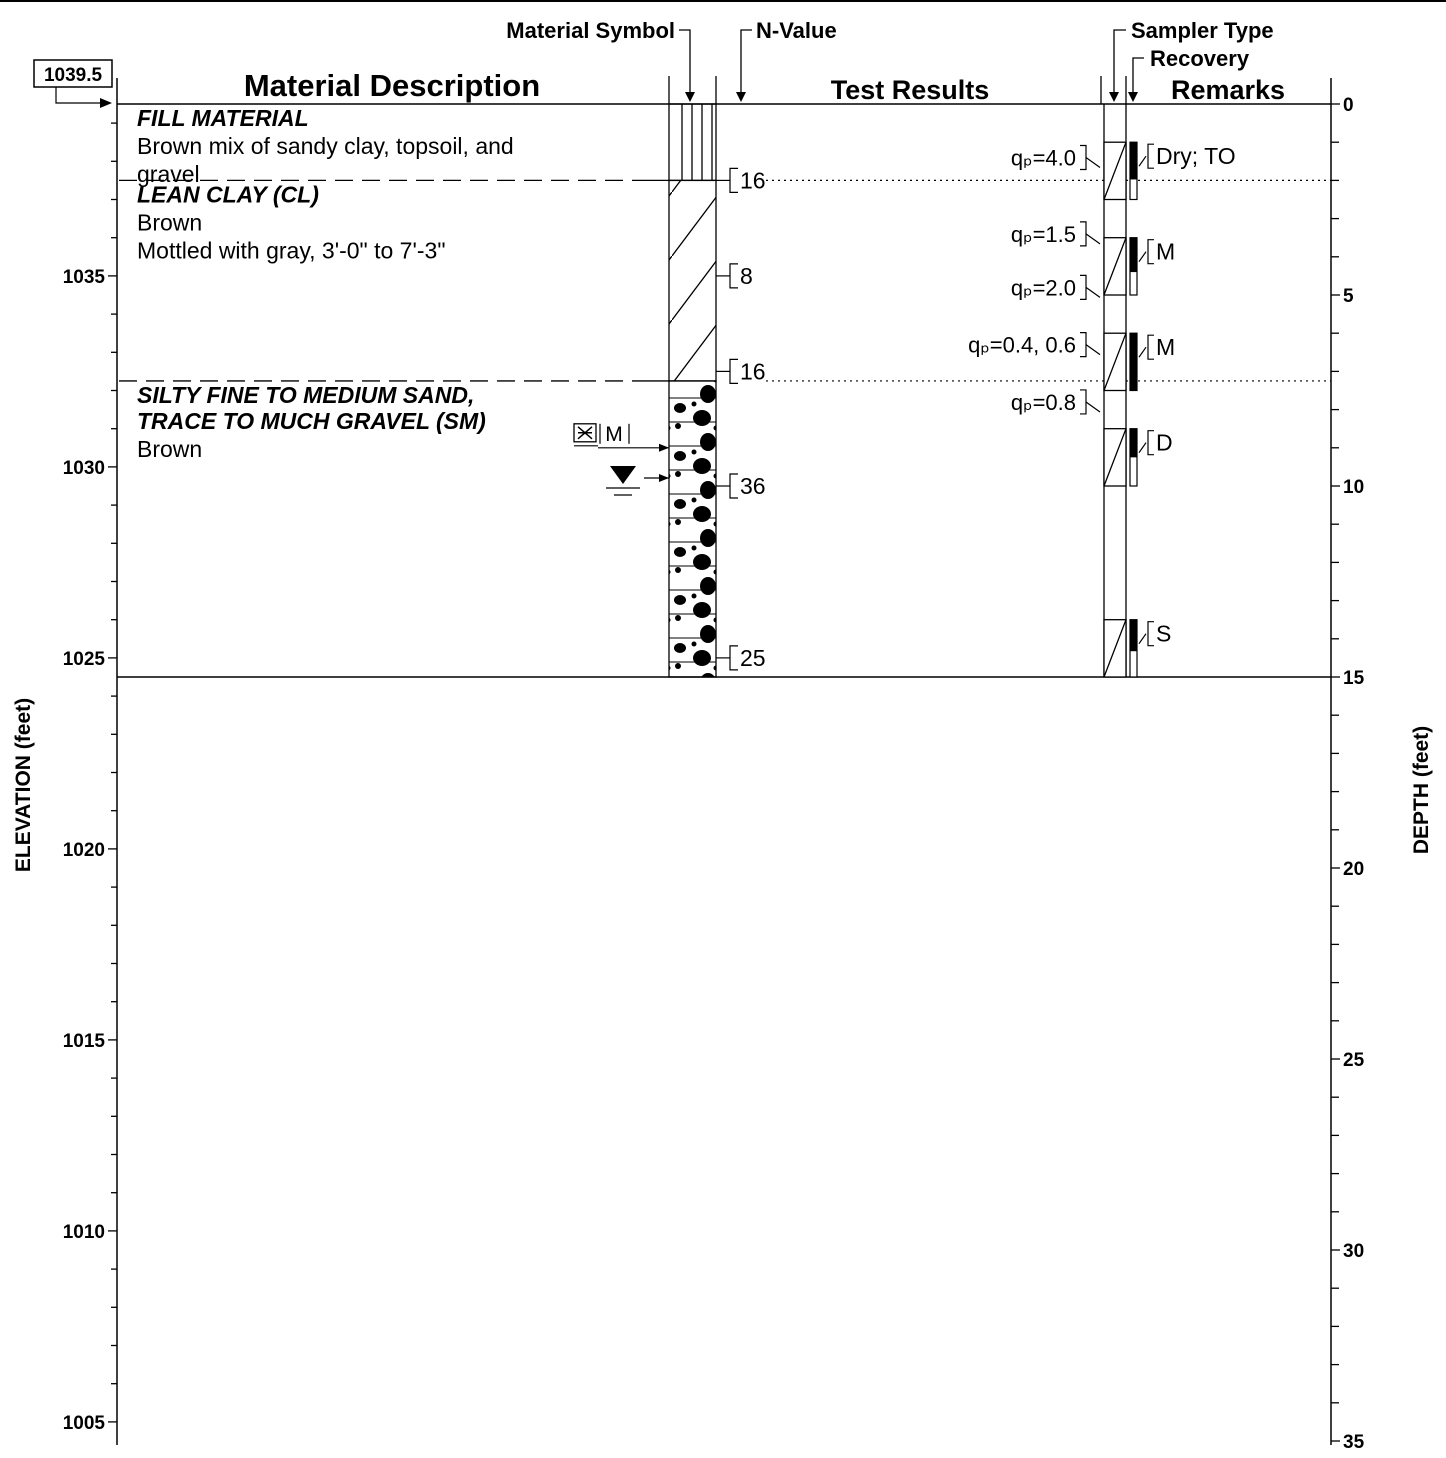  What do you see at coordinates (392, 85) in the screenshot?
I see `header-material-description: Material Description` at bounding box center [392, 85].